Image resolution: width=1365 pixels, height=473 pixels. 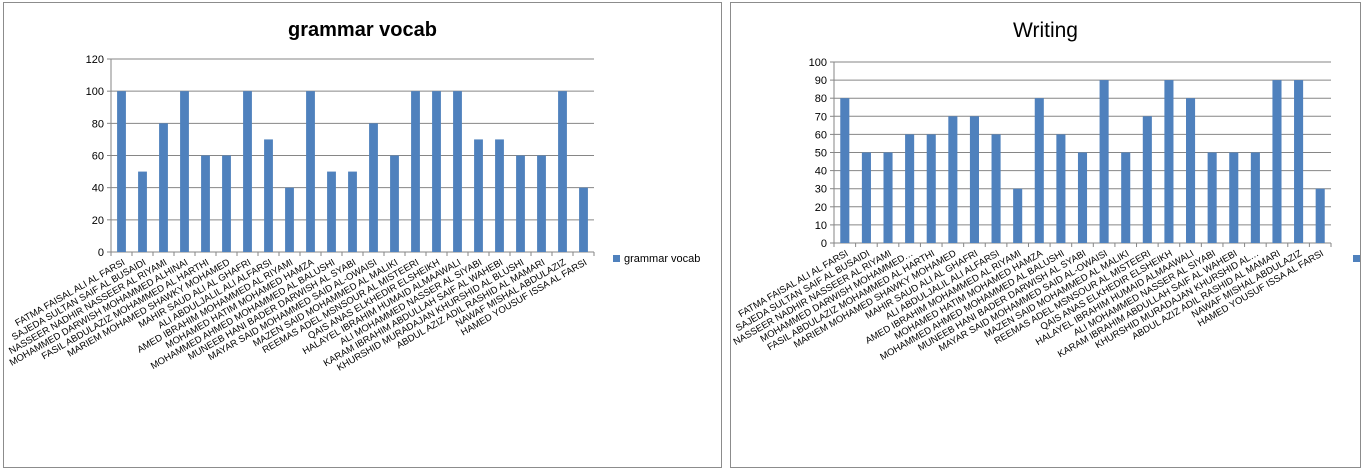 What do you see at coordinates (821, 190) in the screenshot?
I see `y-tick-label: 30` at bounding box center [821, 190].